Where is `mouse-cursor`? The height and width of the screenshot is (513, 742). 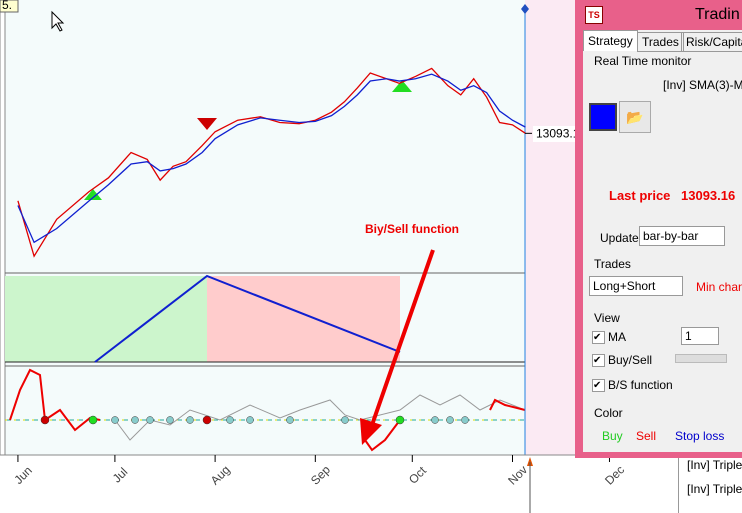 mouse-cursor is located at coordinates (58, 21).